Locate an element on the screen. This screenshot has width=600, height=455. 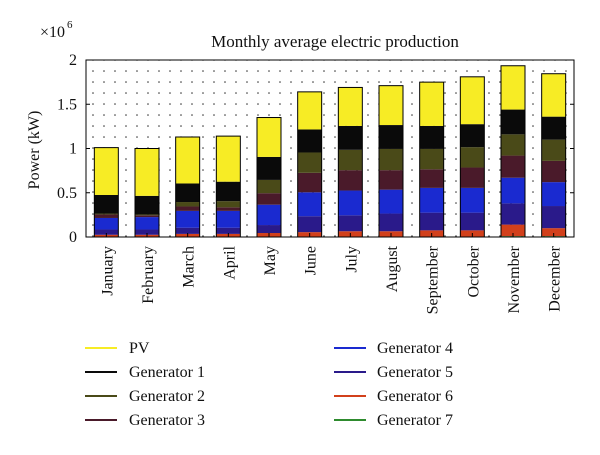
bar-segment-generator-2-august is located at coordinates (391, 159).